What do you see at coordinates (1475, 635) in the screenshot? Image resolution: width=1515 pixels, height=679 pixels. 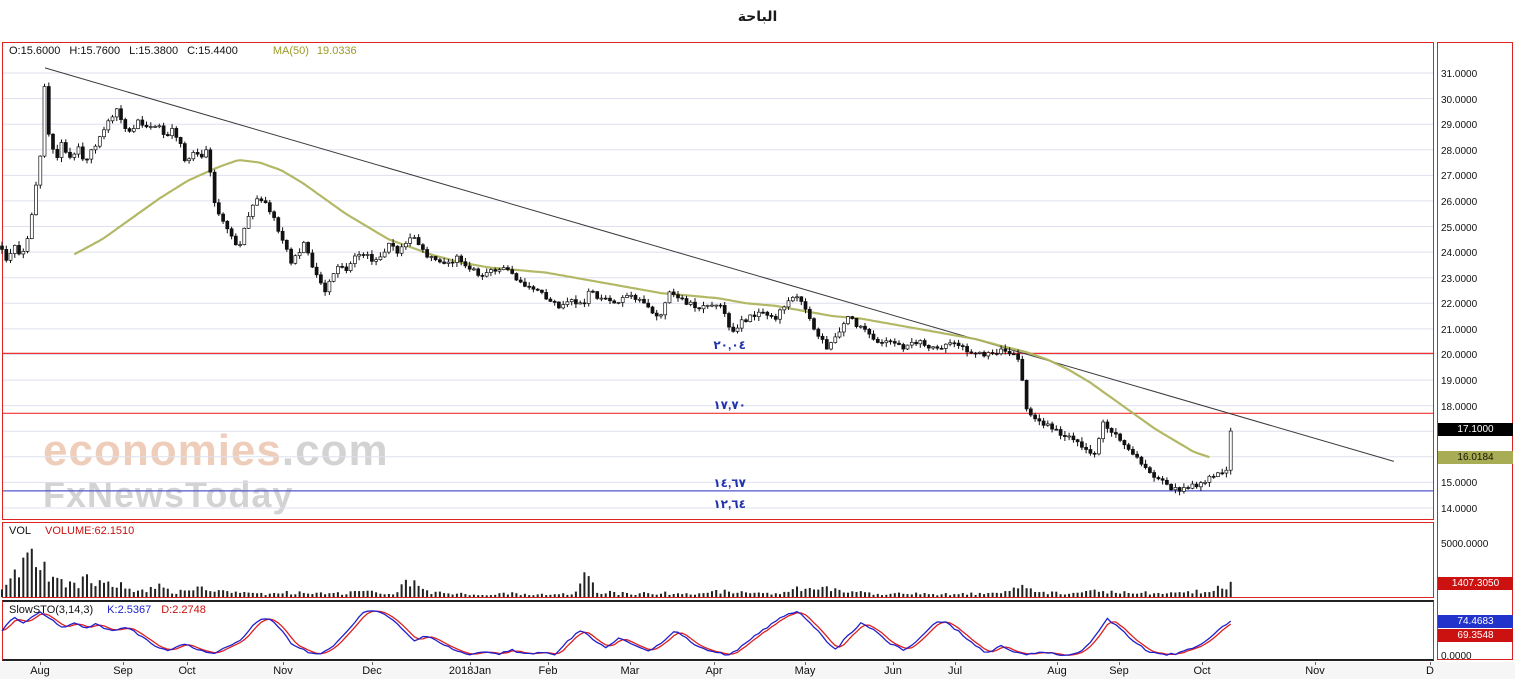 I see `sto-d-box: 69.3548` at bounding box center [1475, 635].